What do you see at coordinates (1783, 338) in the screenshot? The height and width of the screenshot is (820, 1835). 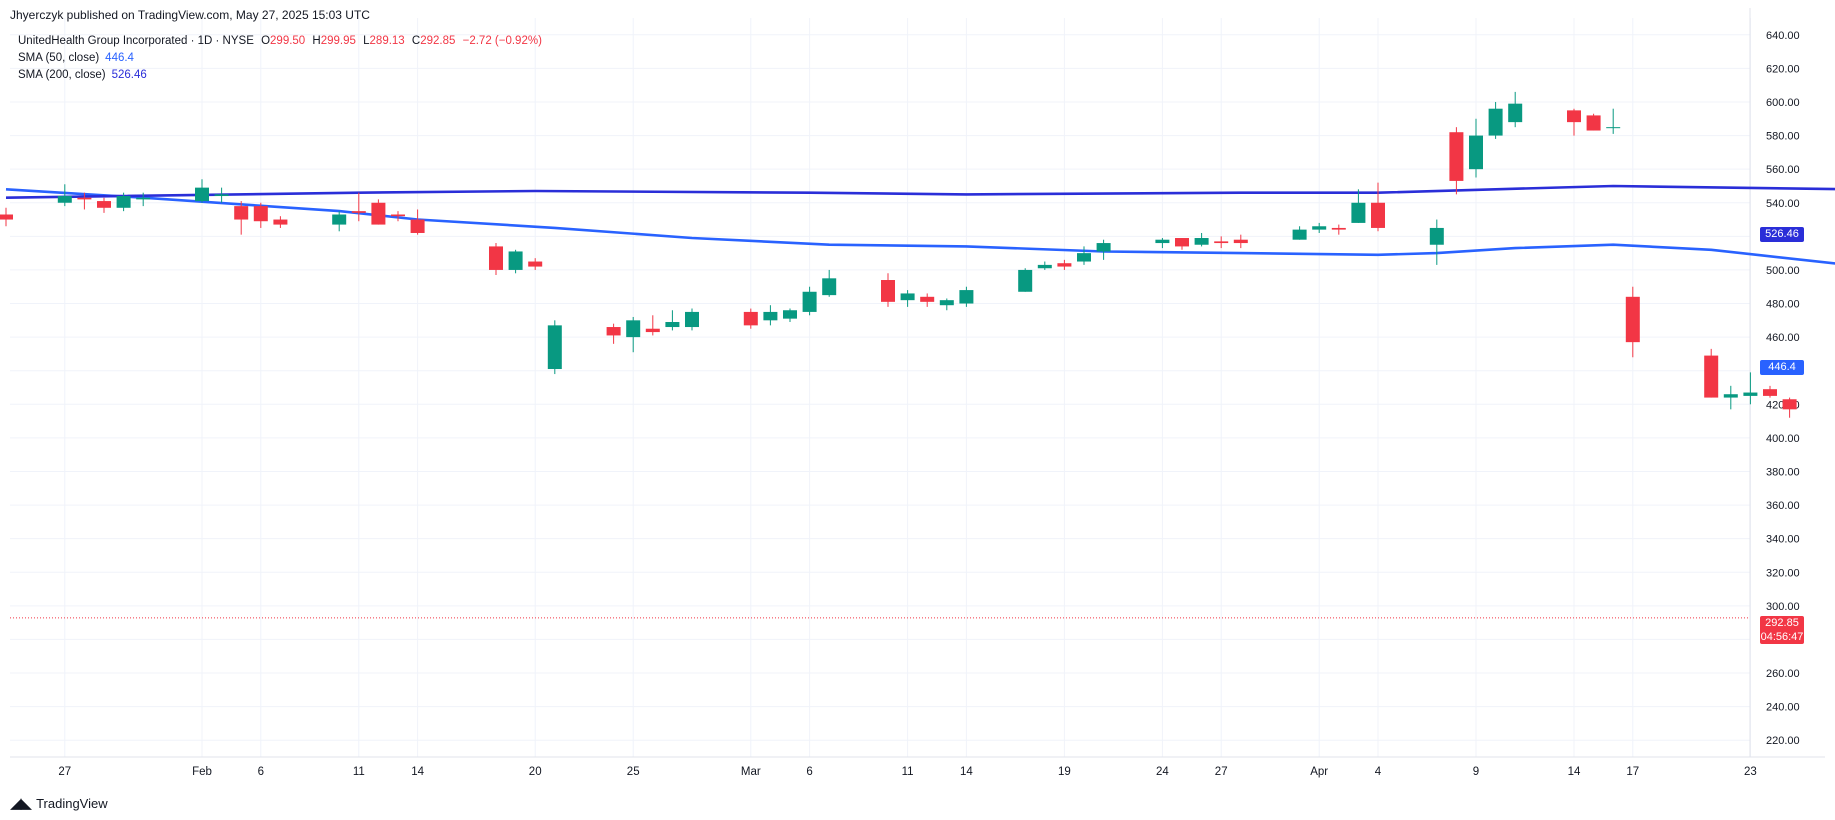 I see `y-tick-label: 460.00` at bounding box center [1783, 338].